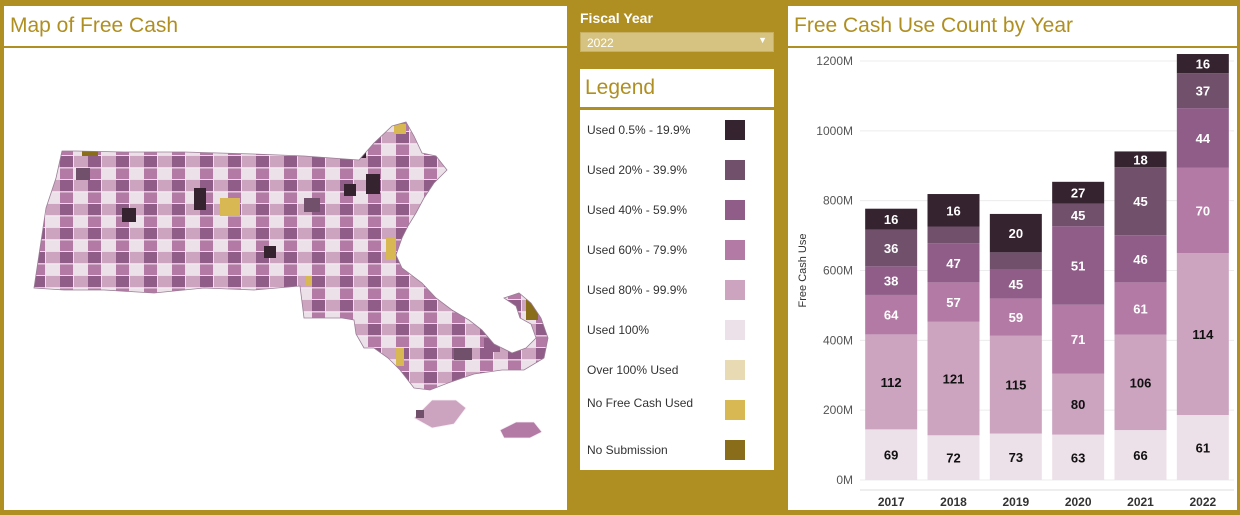 The image size is (1240, 515). I want to click on y-axis-label: Free Cash Use, so click(803, 271).